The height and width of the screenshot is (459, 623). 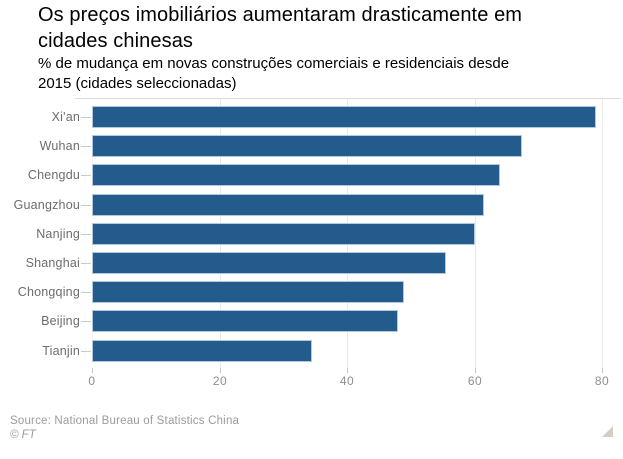 What do you see at coordinates (46, 205) in the screenshot?
I see `category-label: Guangzhou` at bounding box center [46, 205].